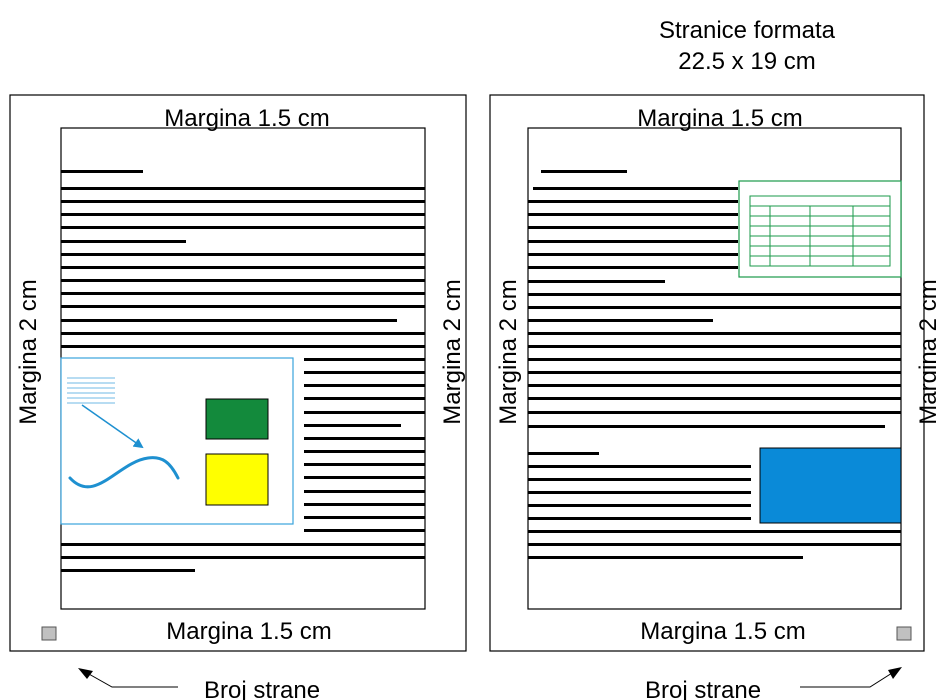 Image resolution: width=936 pixels, height=700 pixels. Describe the element at coordinates (91, 390) in the screenshot. I see `figure-text-lines` at that location.